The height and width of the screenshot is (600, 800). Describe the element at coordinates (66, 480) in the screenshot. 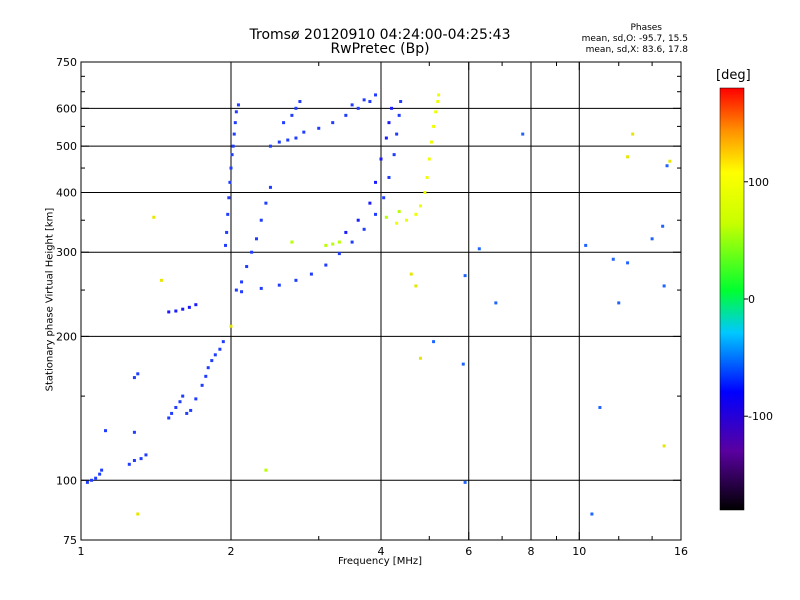

I see `y-tick-label: 100` at that location.